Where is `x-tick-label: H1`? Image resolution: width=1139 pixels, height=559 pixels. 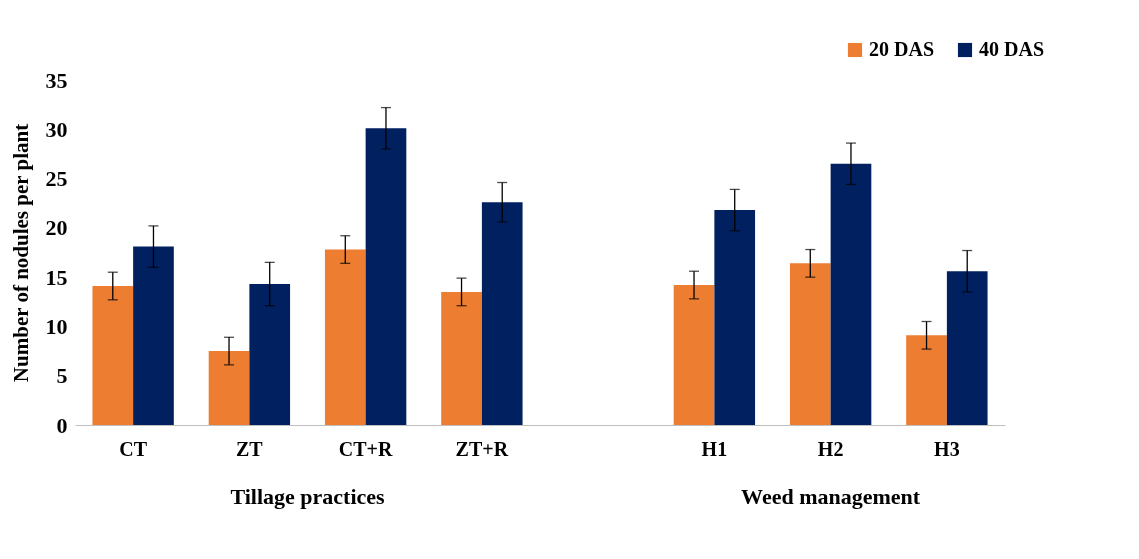 x-tick-label: H1 is located at coordinates (714, 448).